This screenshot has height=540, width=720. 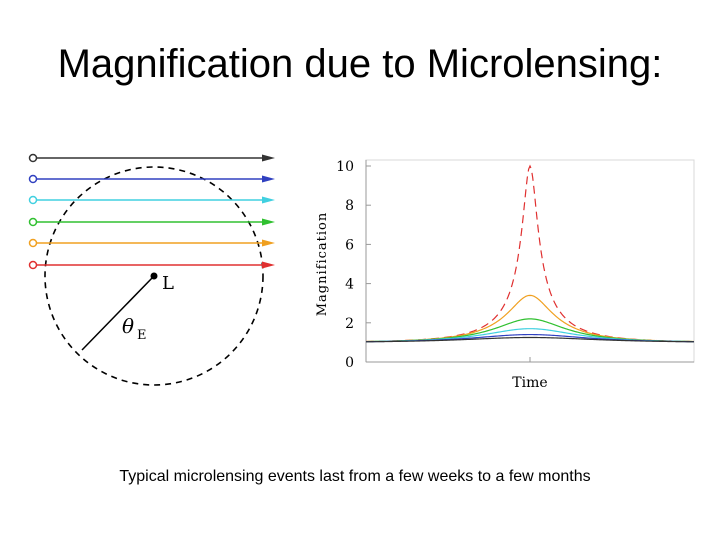 I want to click on y-tick-label: 6, so click(x=349, y=245).